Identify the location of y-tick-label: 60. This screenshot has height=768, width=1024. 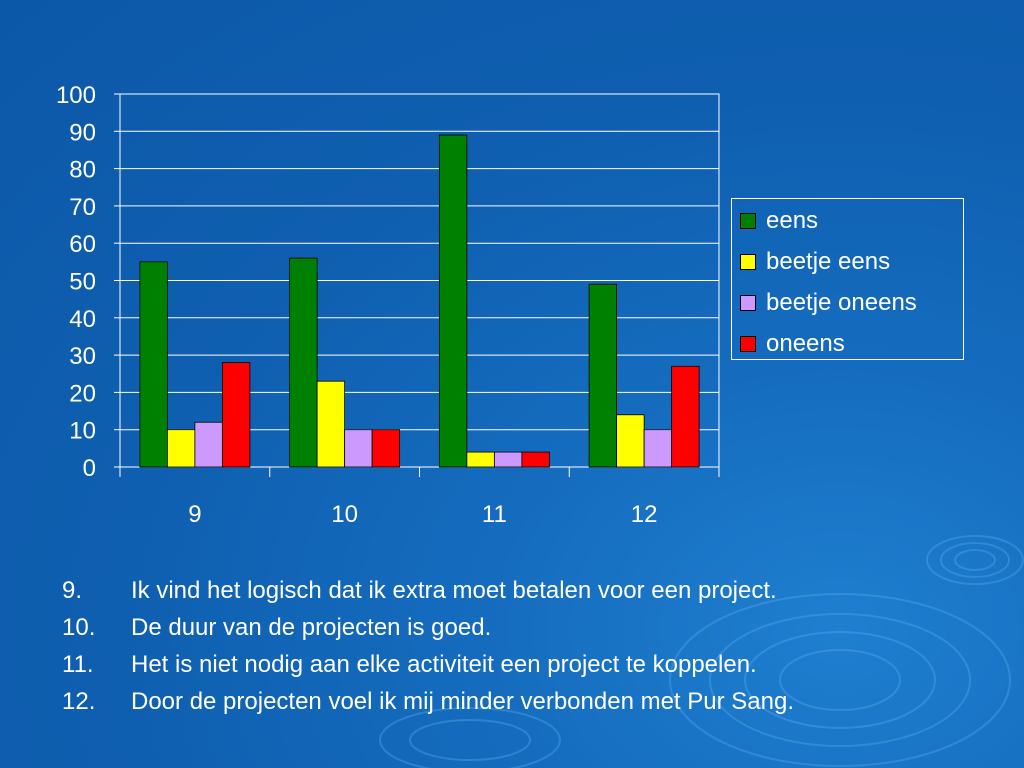
(82, 244).